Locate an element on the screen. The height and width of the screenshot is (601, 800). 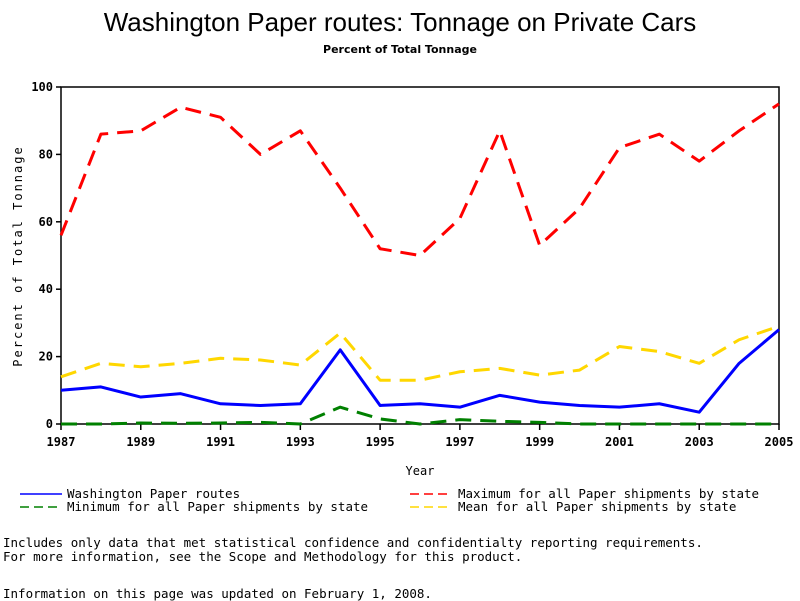
x-tick-label: 1991 is located at coordinates (220, 442).